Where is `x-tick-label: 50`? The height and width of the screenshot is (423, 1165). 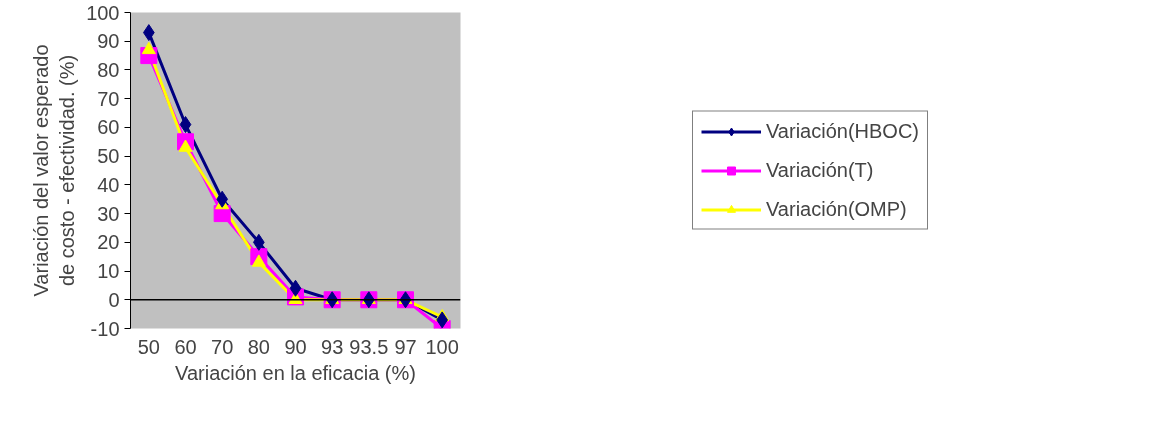 x-tick-label: 50 is located at coordinates (148, 346).